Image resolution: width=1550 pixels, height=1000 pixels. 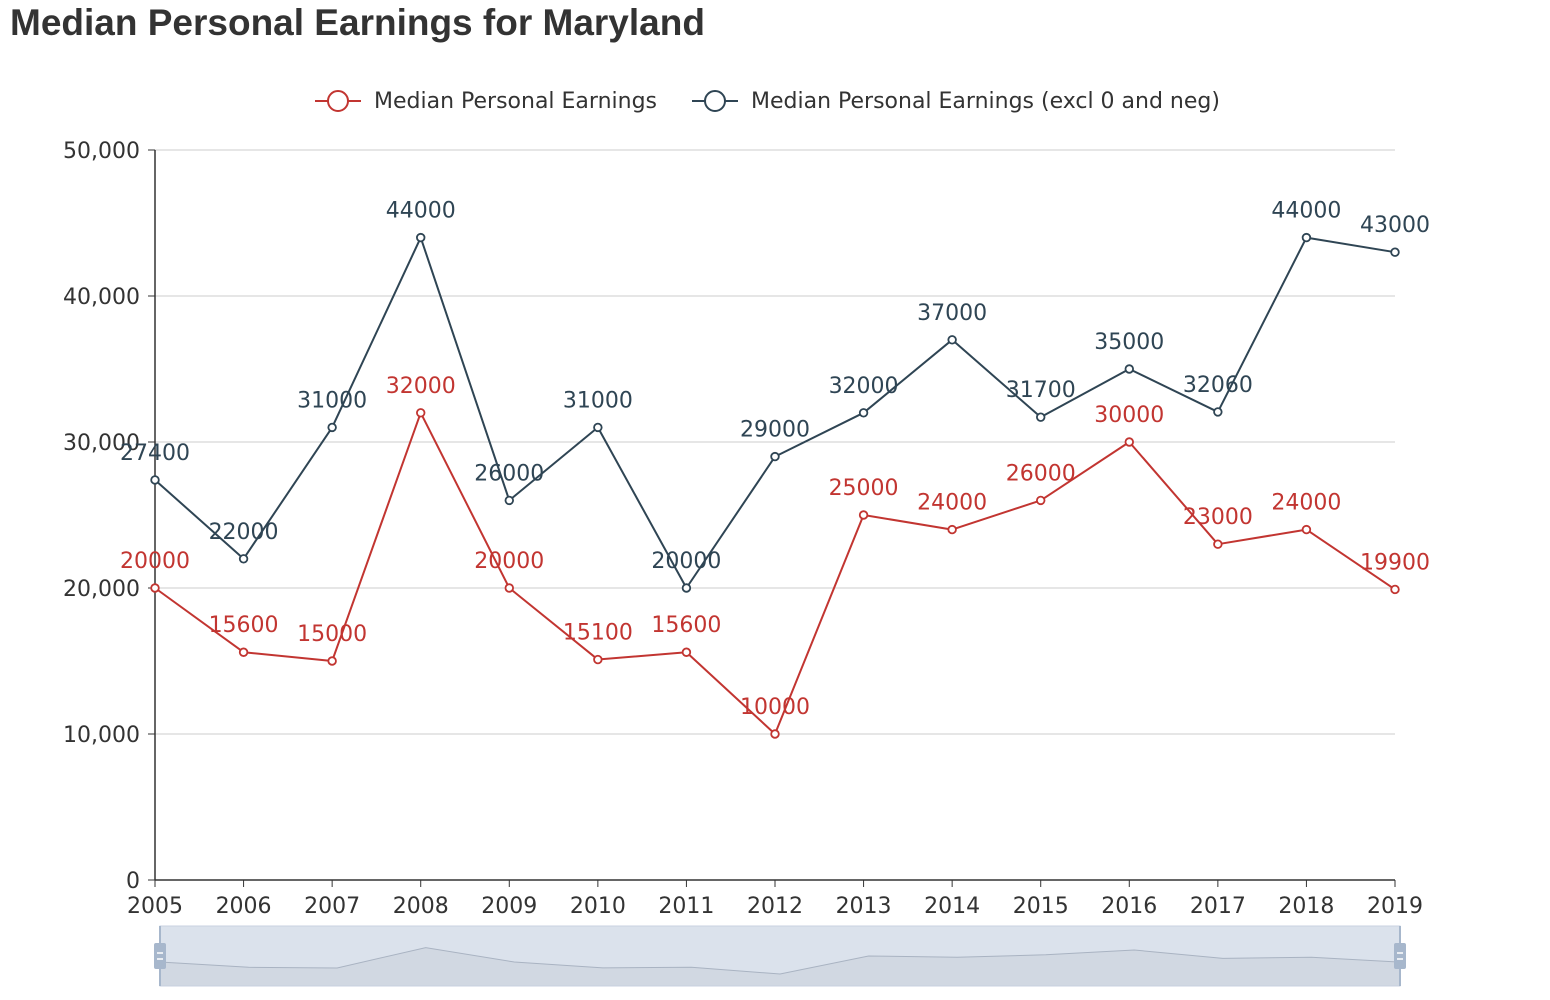 I want to click on data-label: 19900, so click(x=1395, y=562).